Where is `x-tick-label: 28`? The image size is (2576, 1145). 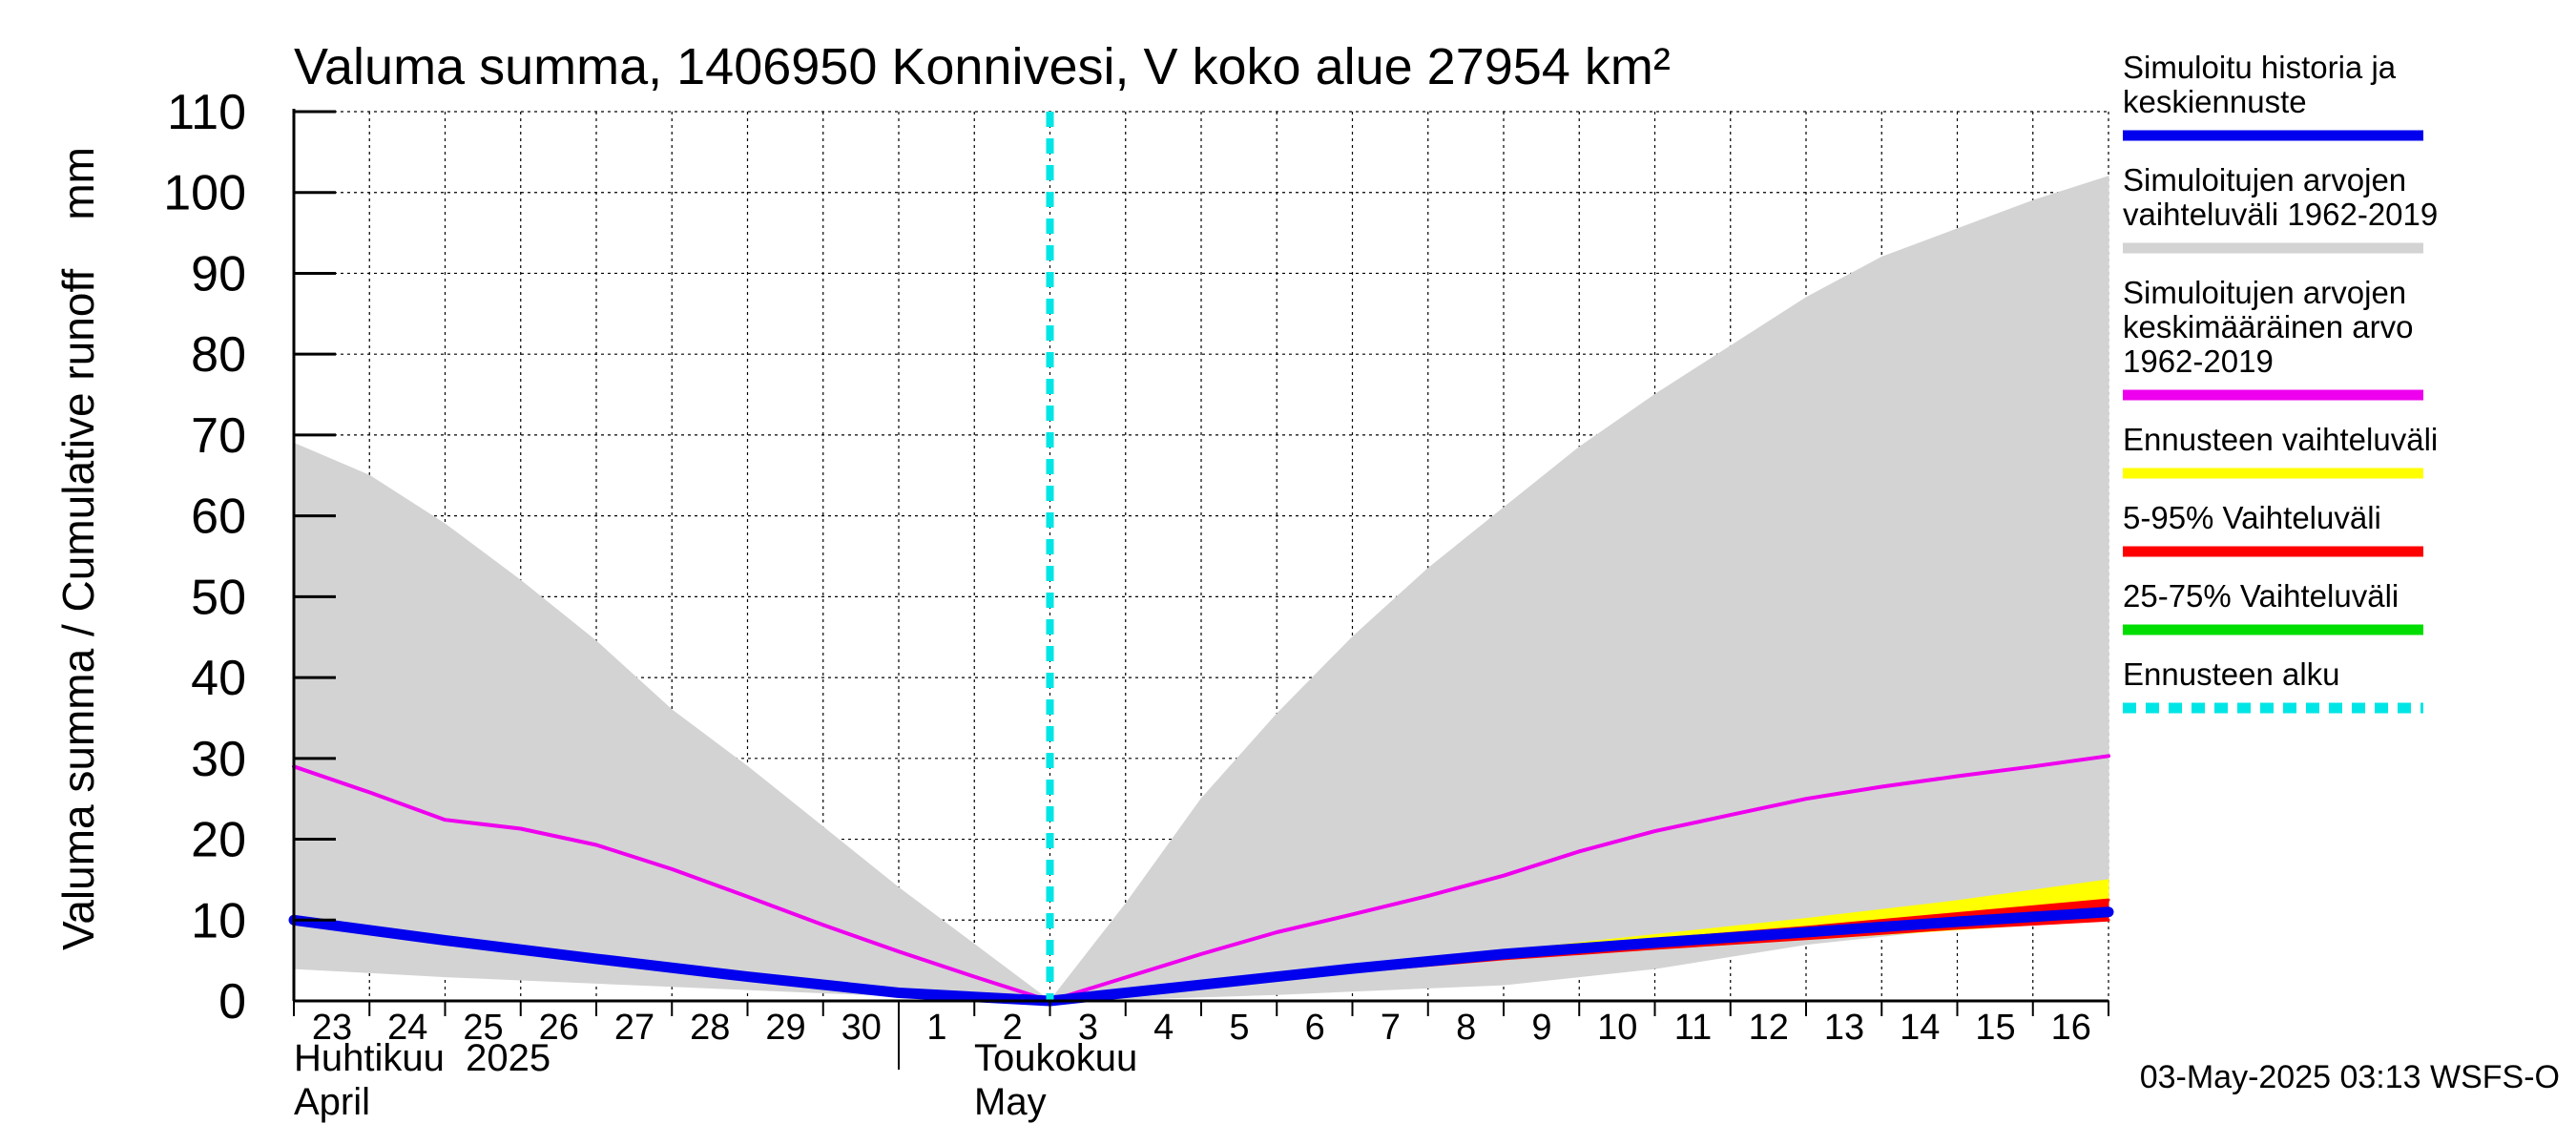 x-tick-label: 28 is located at coordinates (710, 1028).